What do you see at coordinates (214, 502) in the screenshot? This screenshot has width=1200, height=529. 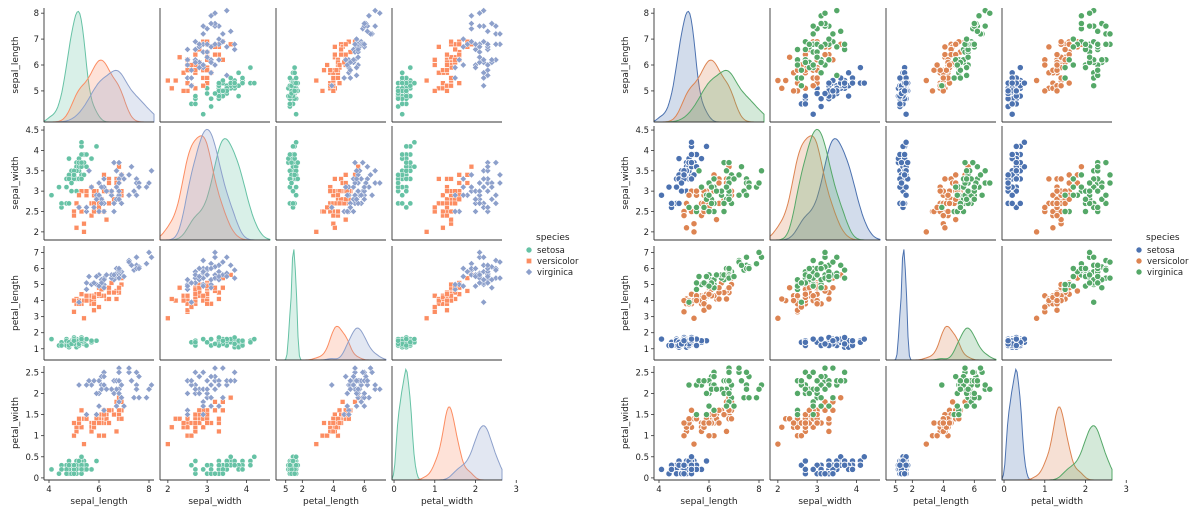 I see `x-axis-label: sepal_width` at bounding box center [214, 502].